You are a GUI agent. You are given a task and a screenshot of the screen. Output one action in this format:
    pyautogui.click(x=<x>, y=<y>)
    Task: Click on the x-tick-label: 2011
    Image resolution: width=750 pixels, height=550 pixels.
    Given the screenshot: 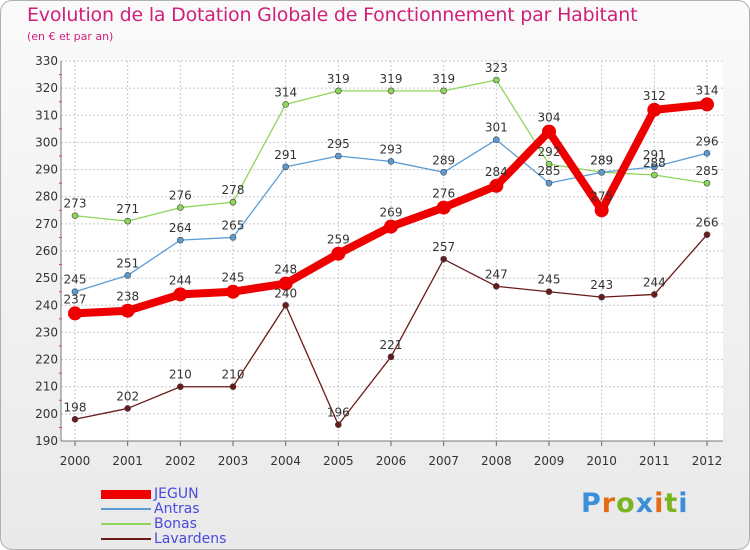 What is the action you would take?
    pyautogui.click(x=654, y=461)
    